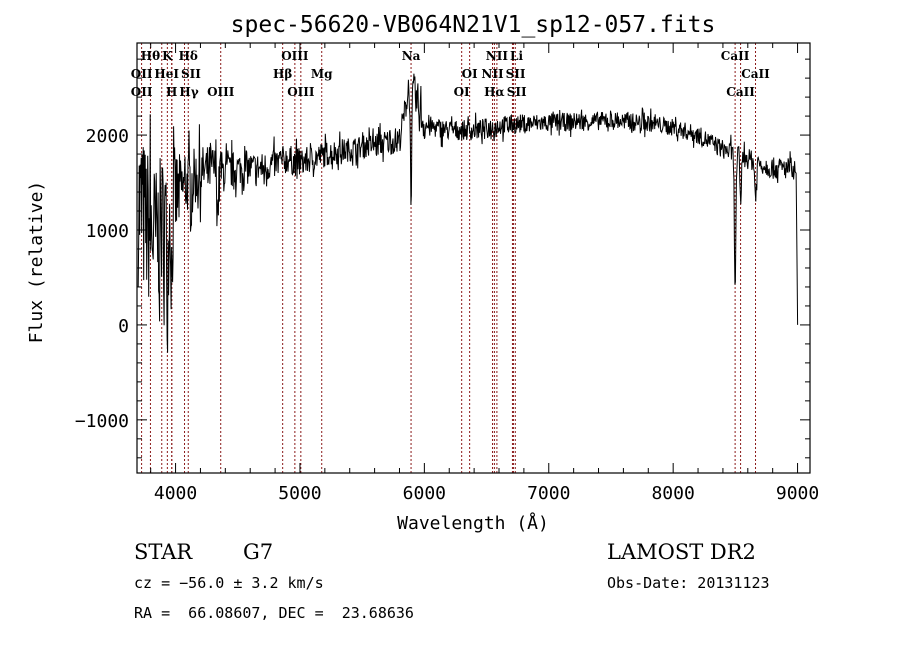  Describe the element at coordinates (672, 493) in the screenshot. I see `x-tick-label: 8000` at that location.